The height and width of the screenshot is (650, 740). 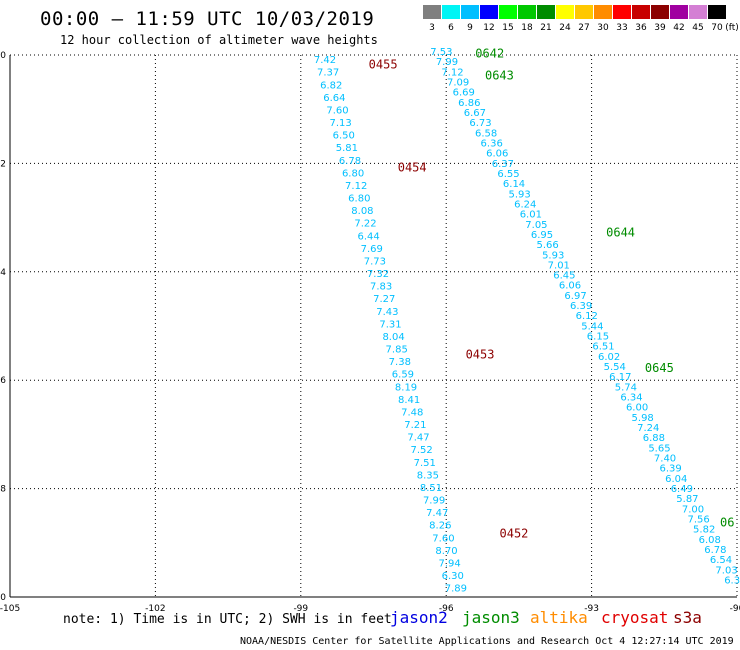 I want to click on wave-height-value-east: 5.82, so click(x=704, y=530).